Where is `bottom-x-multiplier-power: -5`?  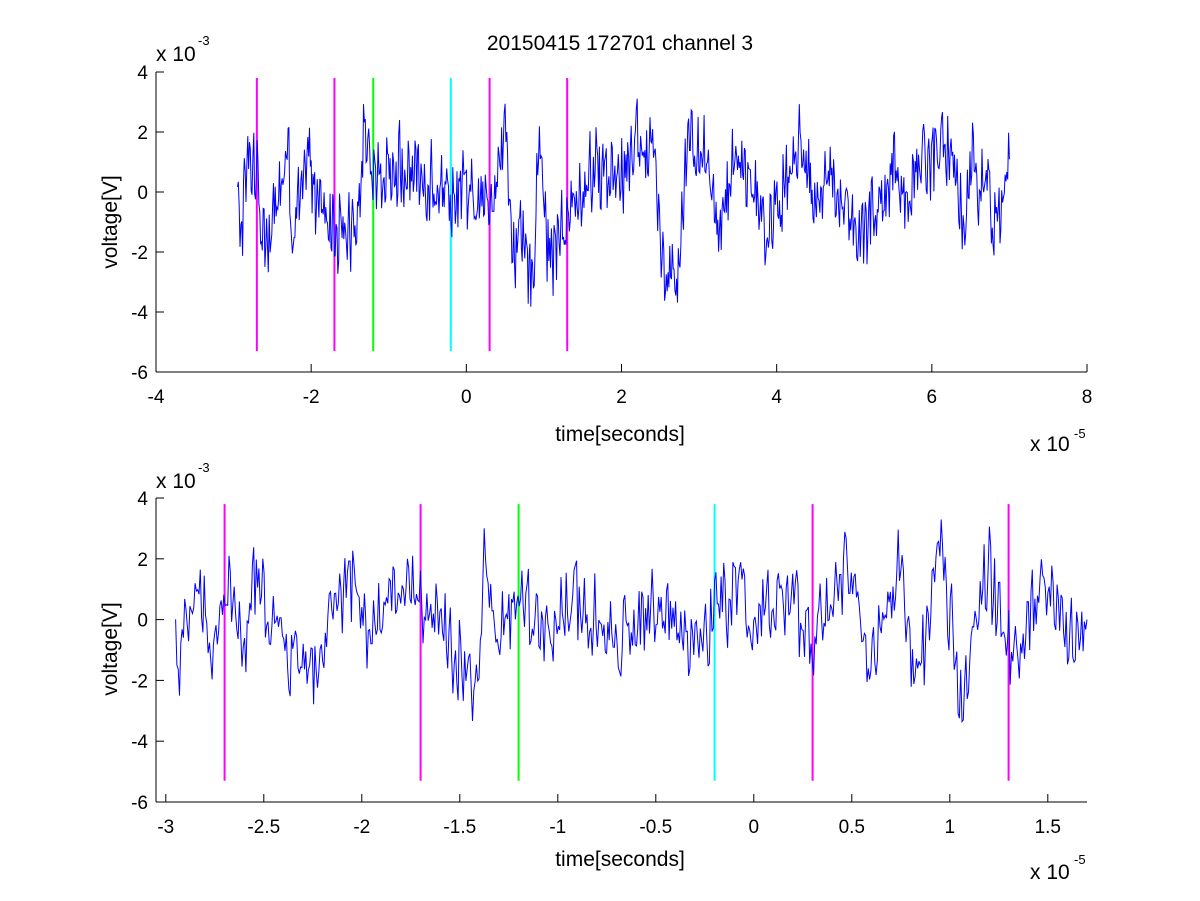 bottom-x-multiplier-power: -5 is located at coordinates (1080, 859).